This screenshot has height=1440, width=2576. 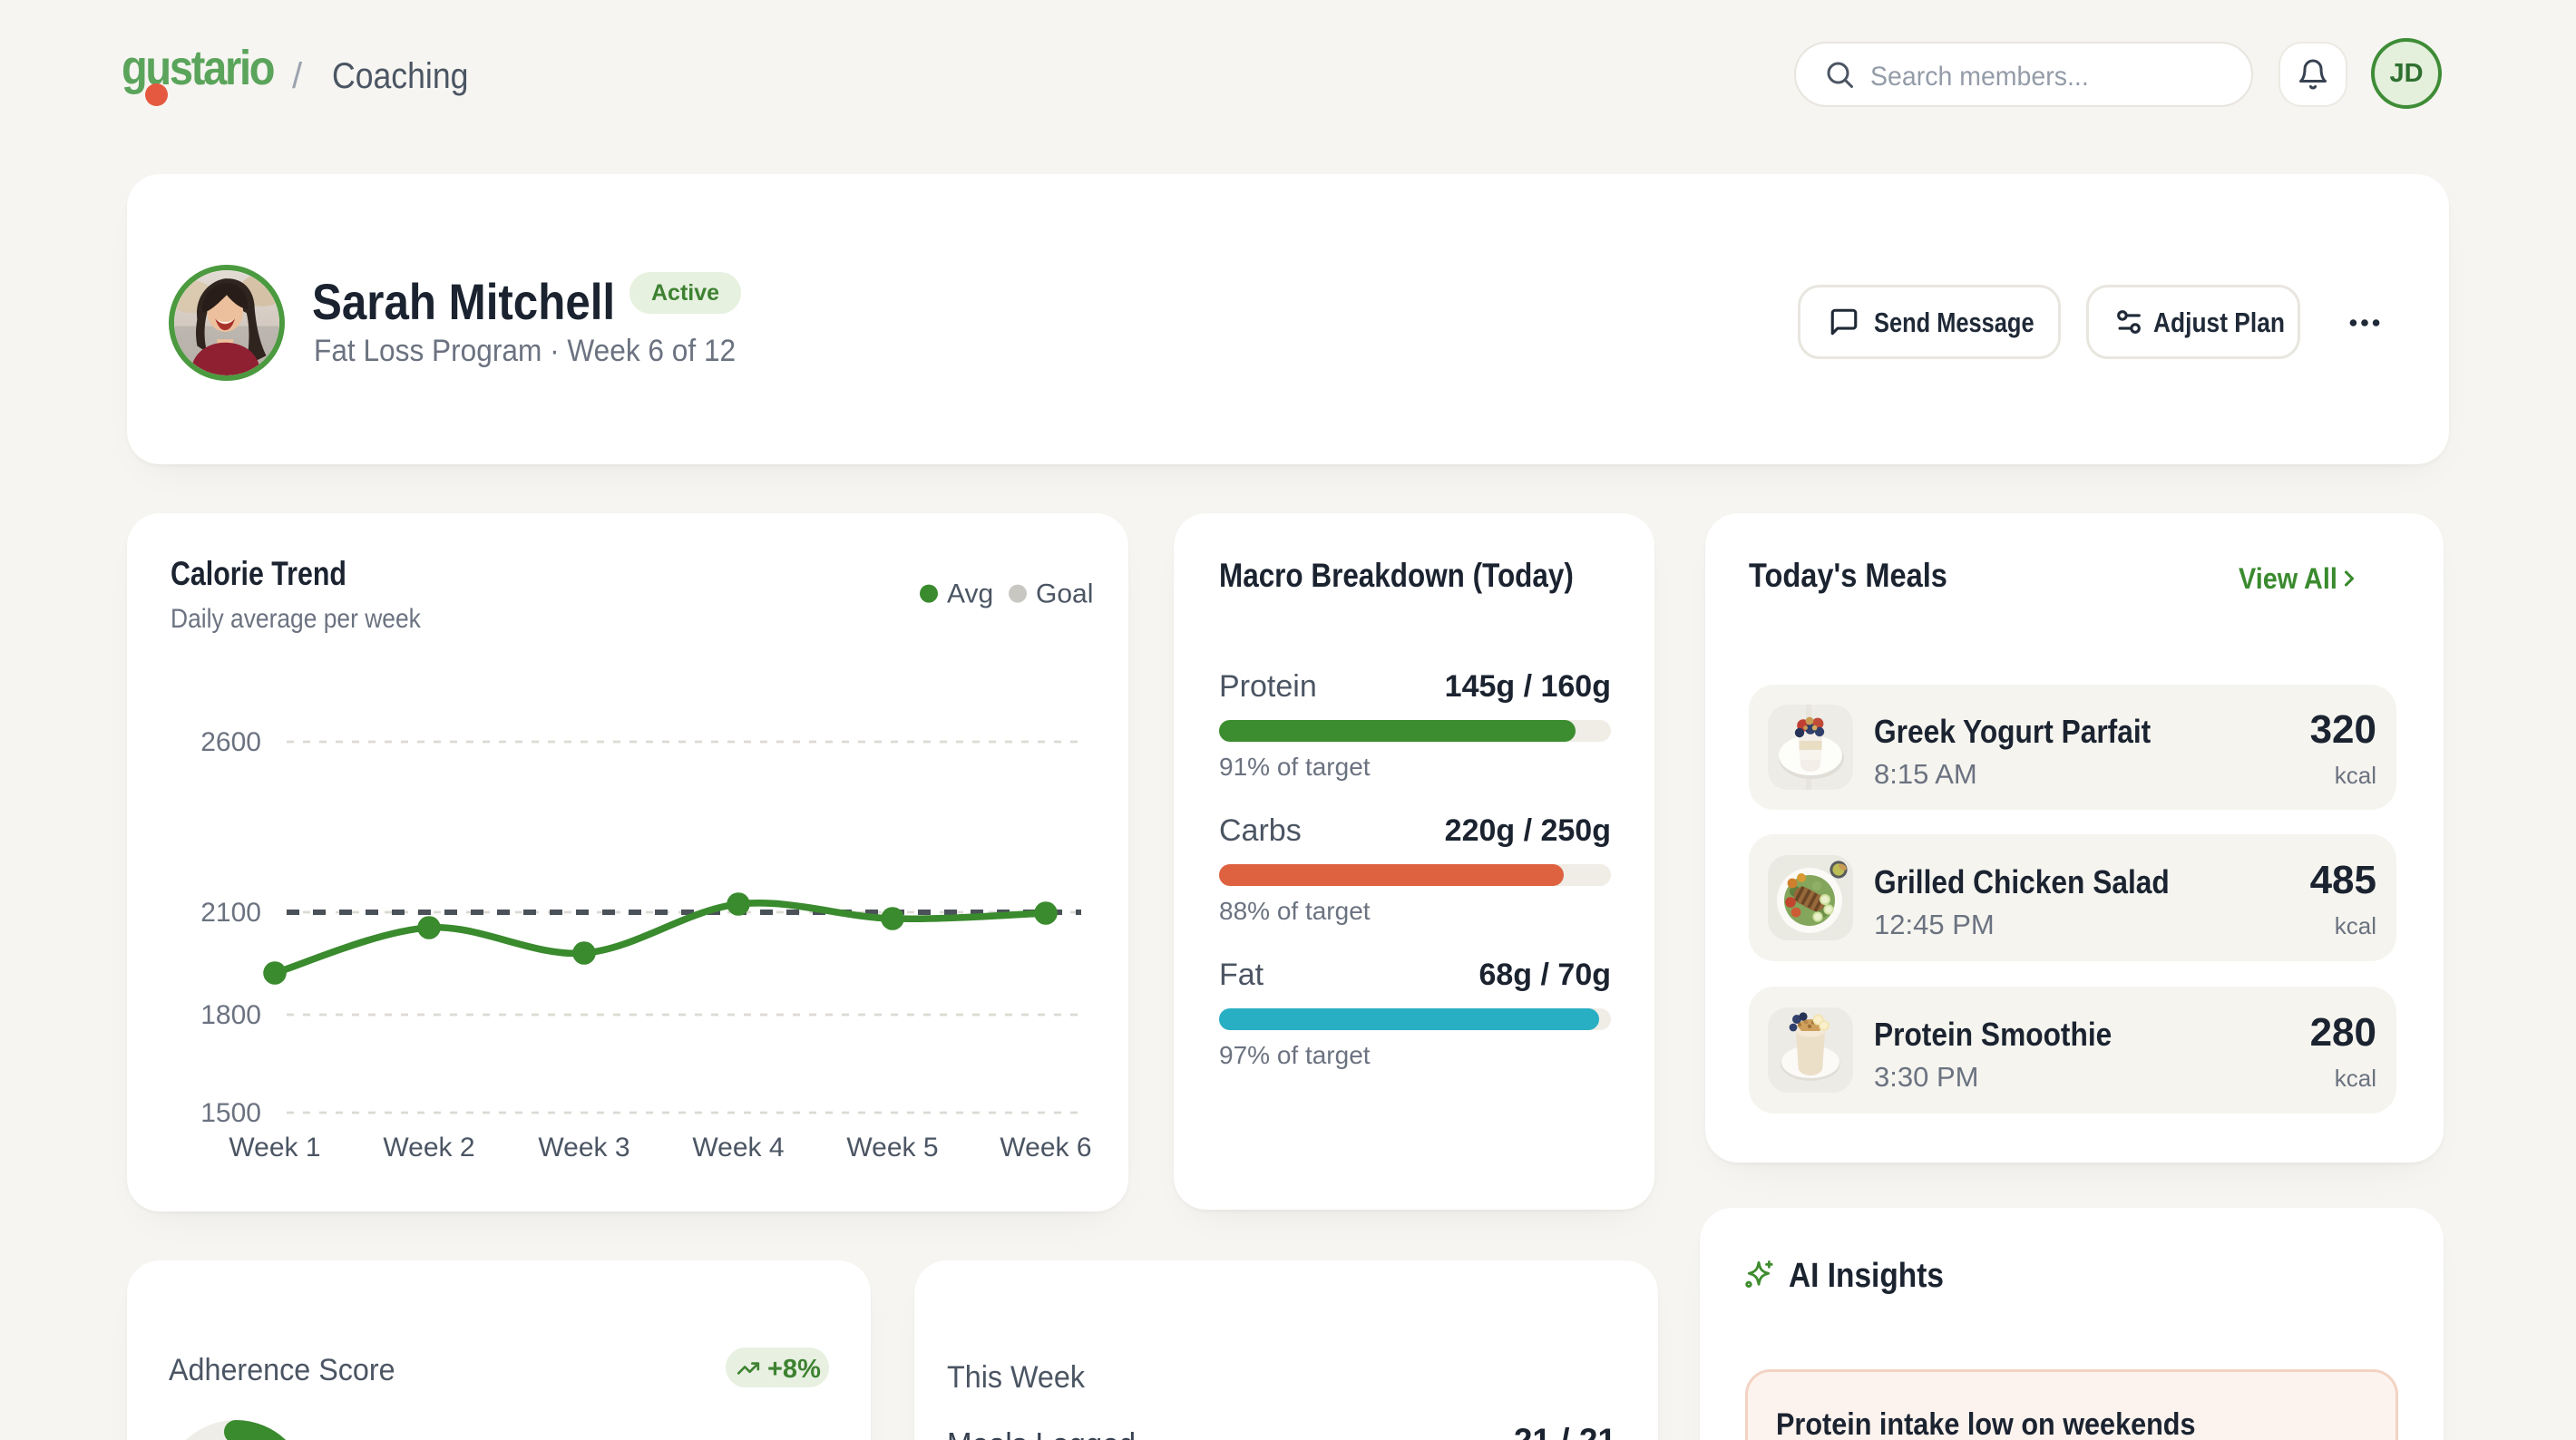 What do you see at coordinates (892, 1148) in the screenshot?
I see `svg-text: Week 5` at bounding box center [892, 1148].